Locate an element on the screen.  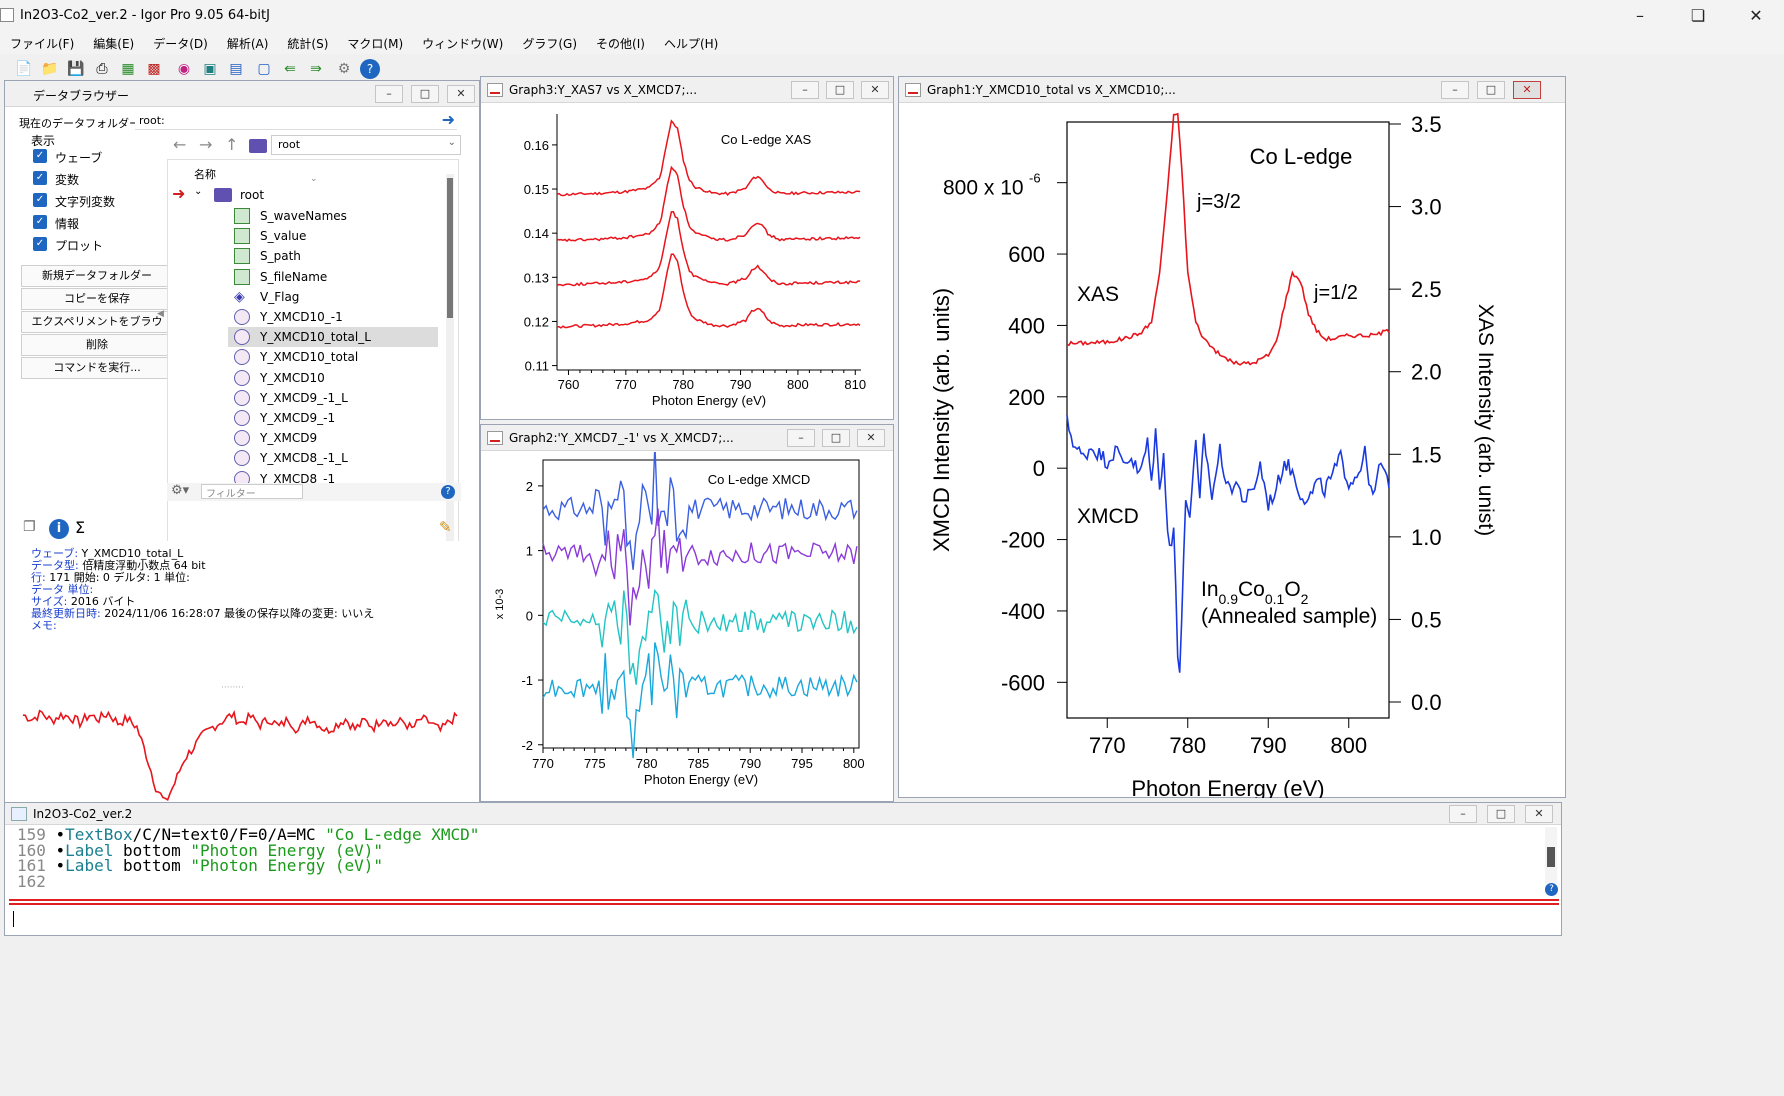
side-button: 新規データフォルダー is located at coordinates (97, 276).